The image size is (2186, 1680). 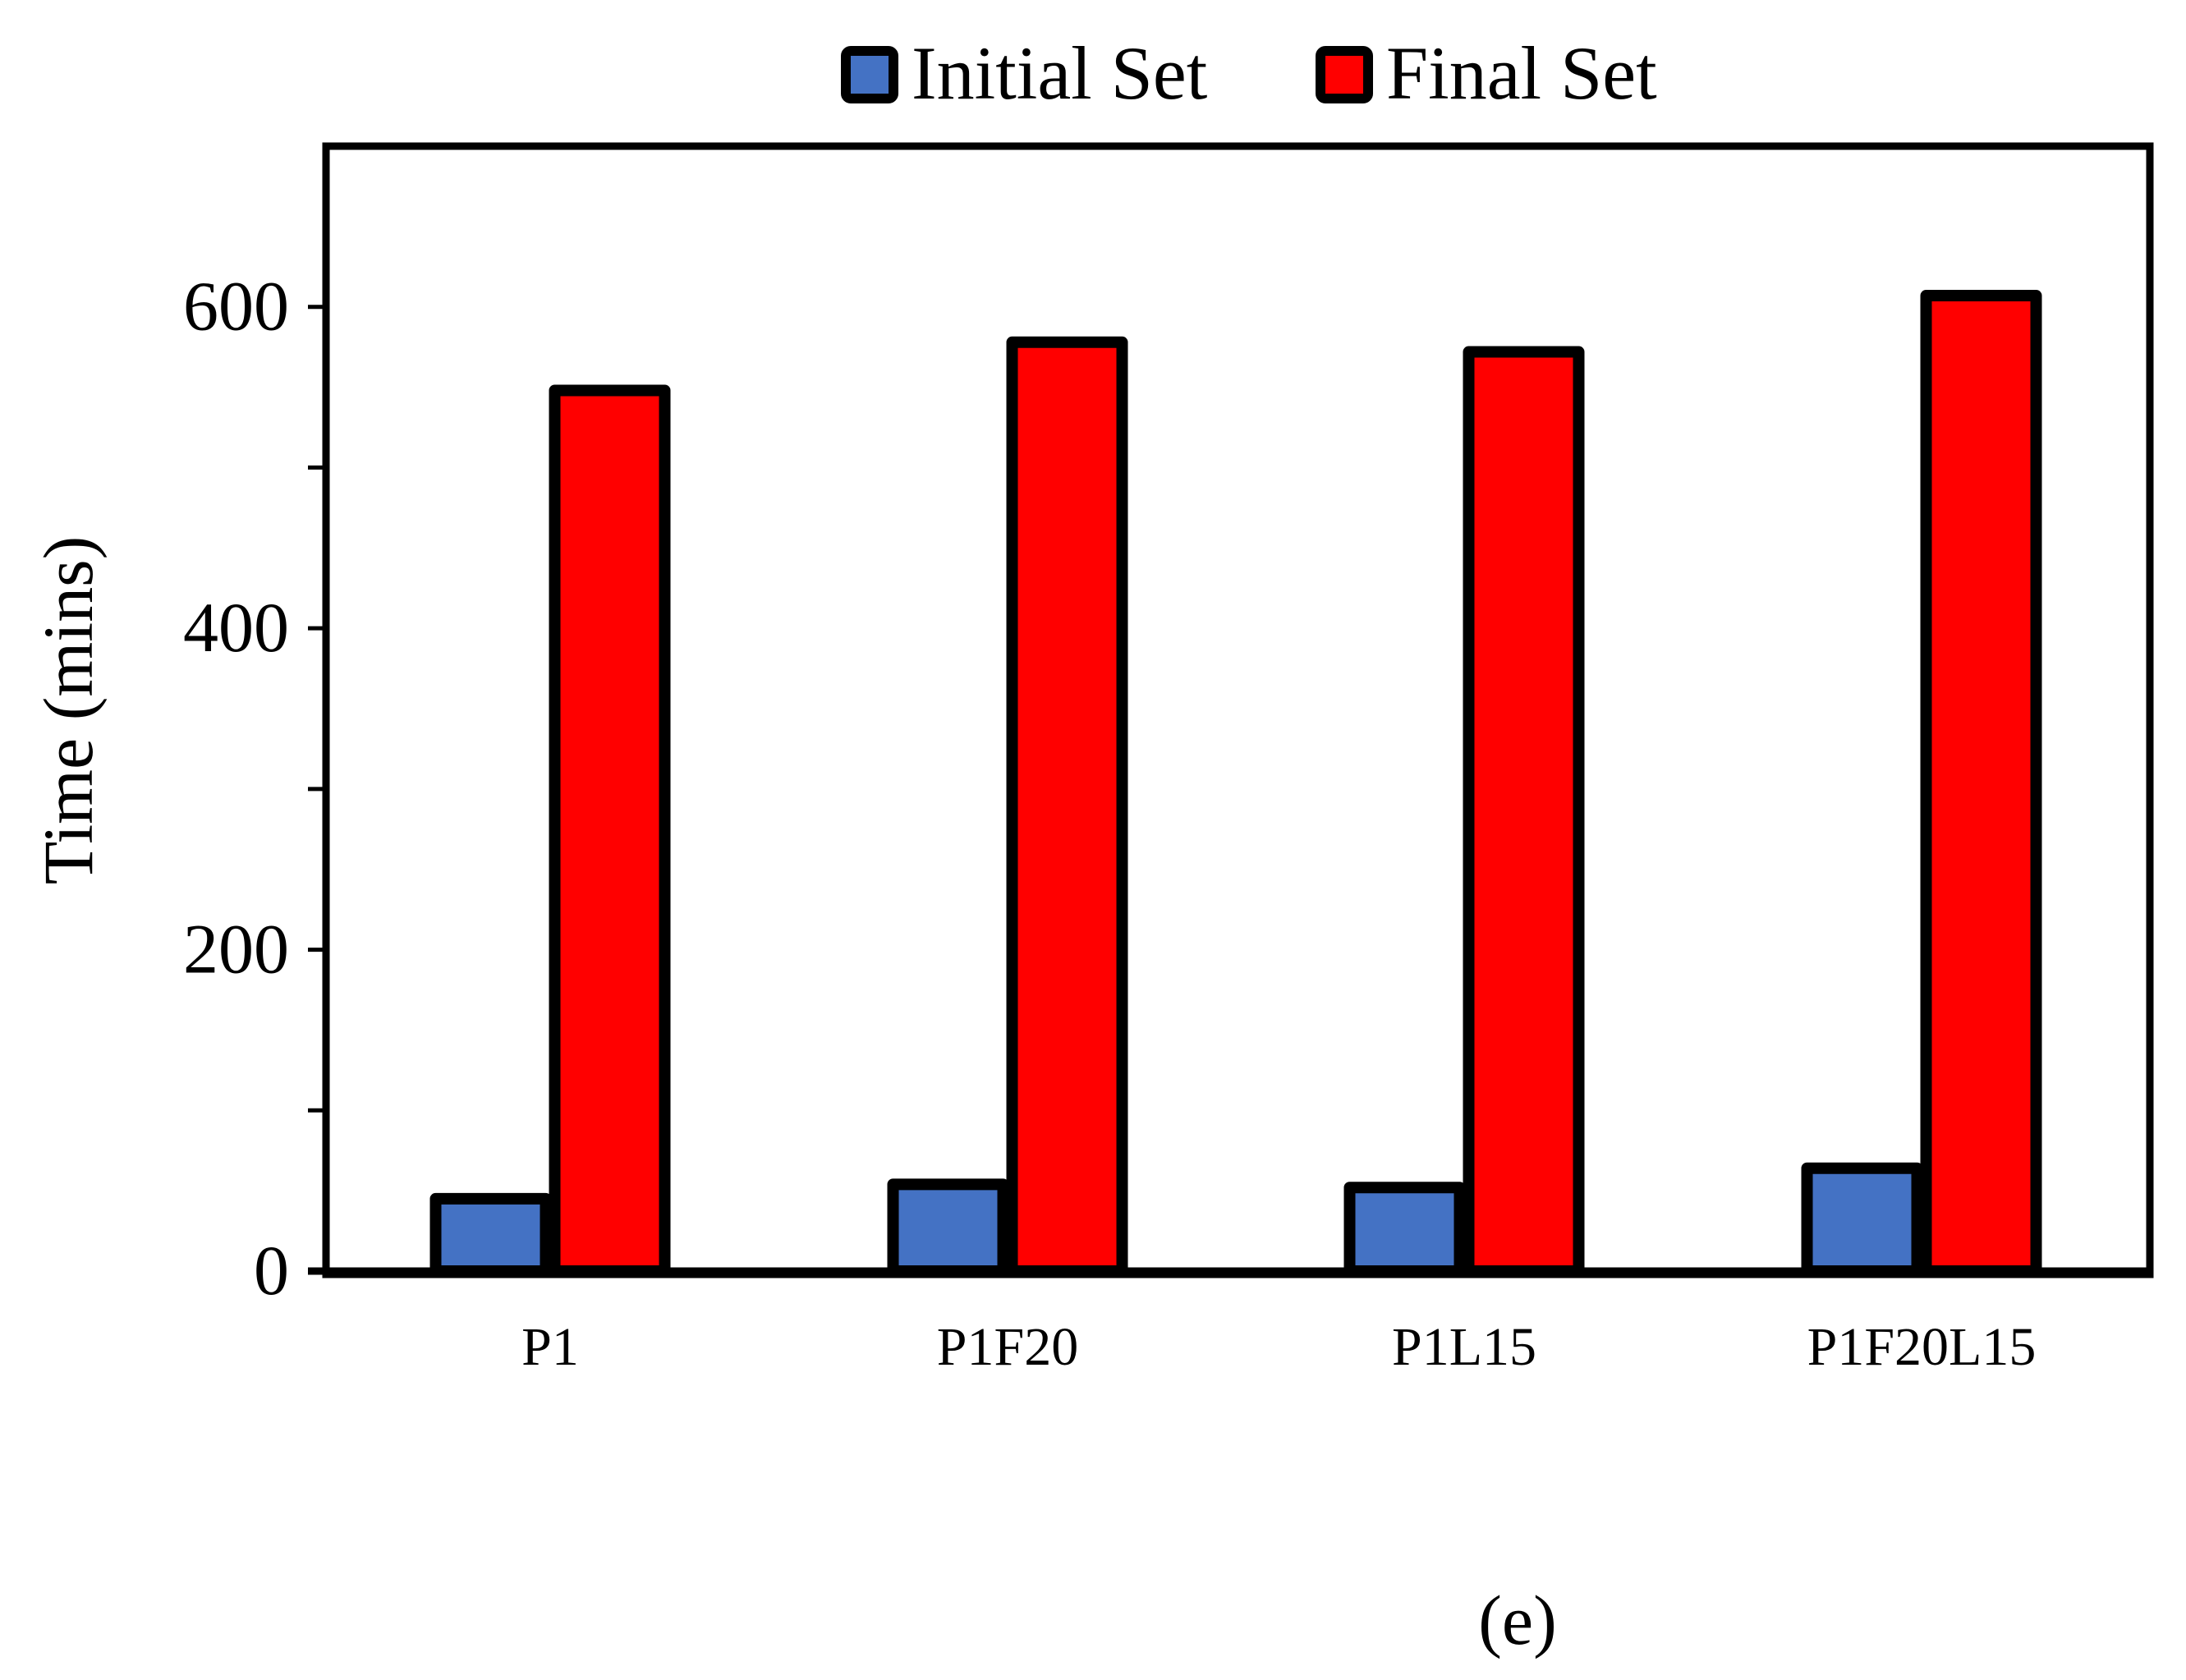 I want to click on y-axis-title: Time (mins), so click(x=69, y=710).